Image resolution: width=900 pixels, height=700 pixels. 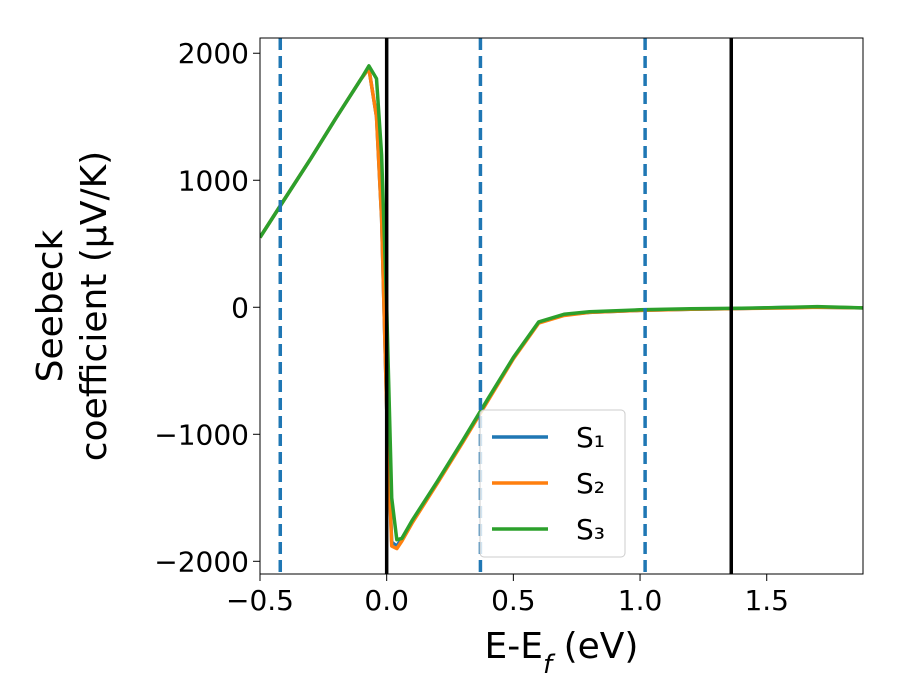 I want to click on legend: S₁ S₂ S₃, so click(x=552, y=483).